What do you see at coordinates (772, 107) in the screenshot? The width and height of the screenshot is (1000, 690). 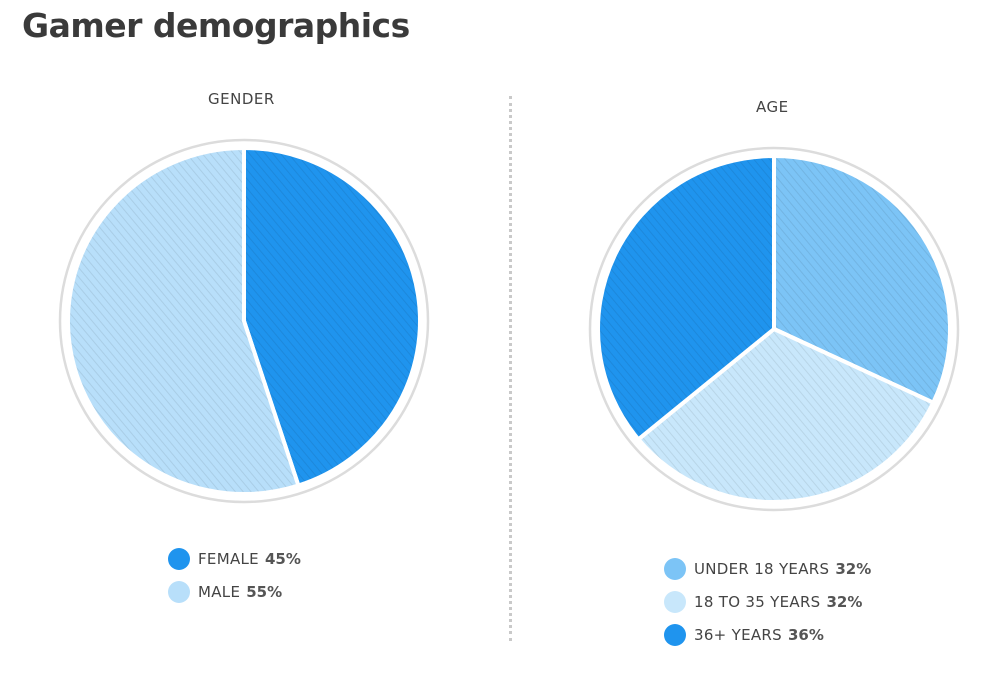 I see `age-chart-title: AGE` at bounding box center [772, 107].